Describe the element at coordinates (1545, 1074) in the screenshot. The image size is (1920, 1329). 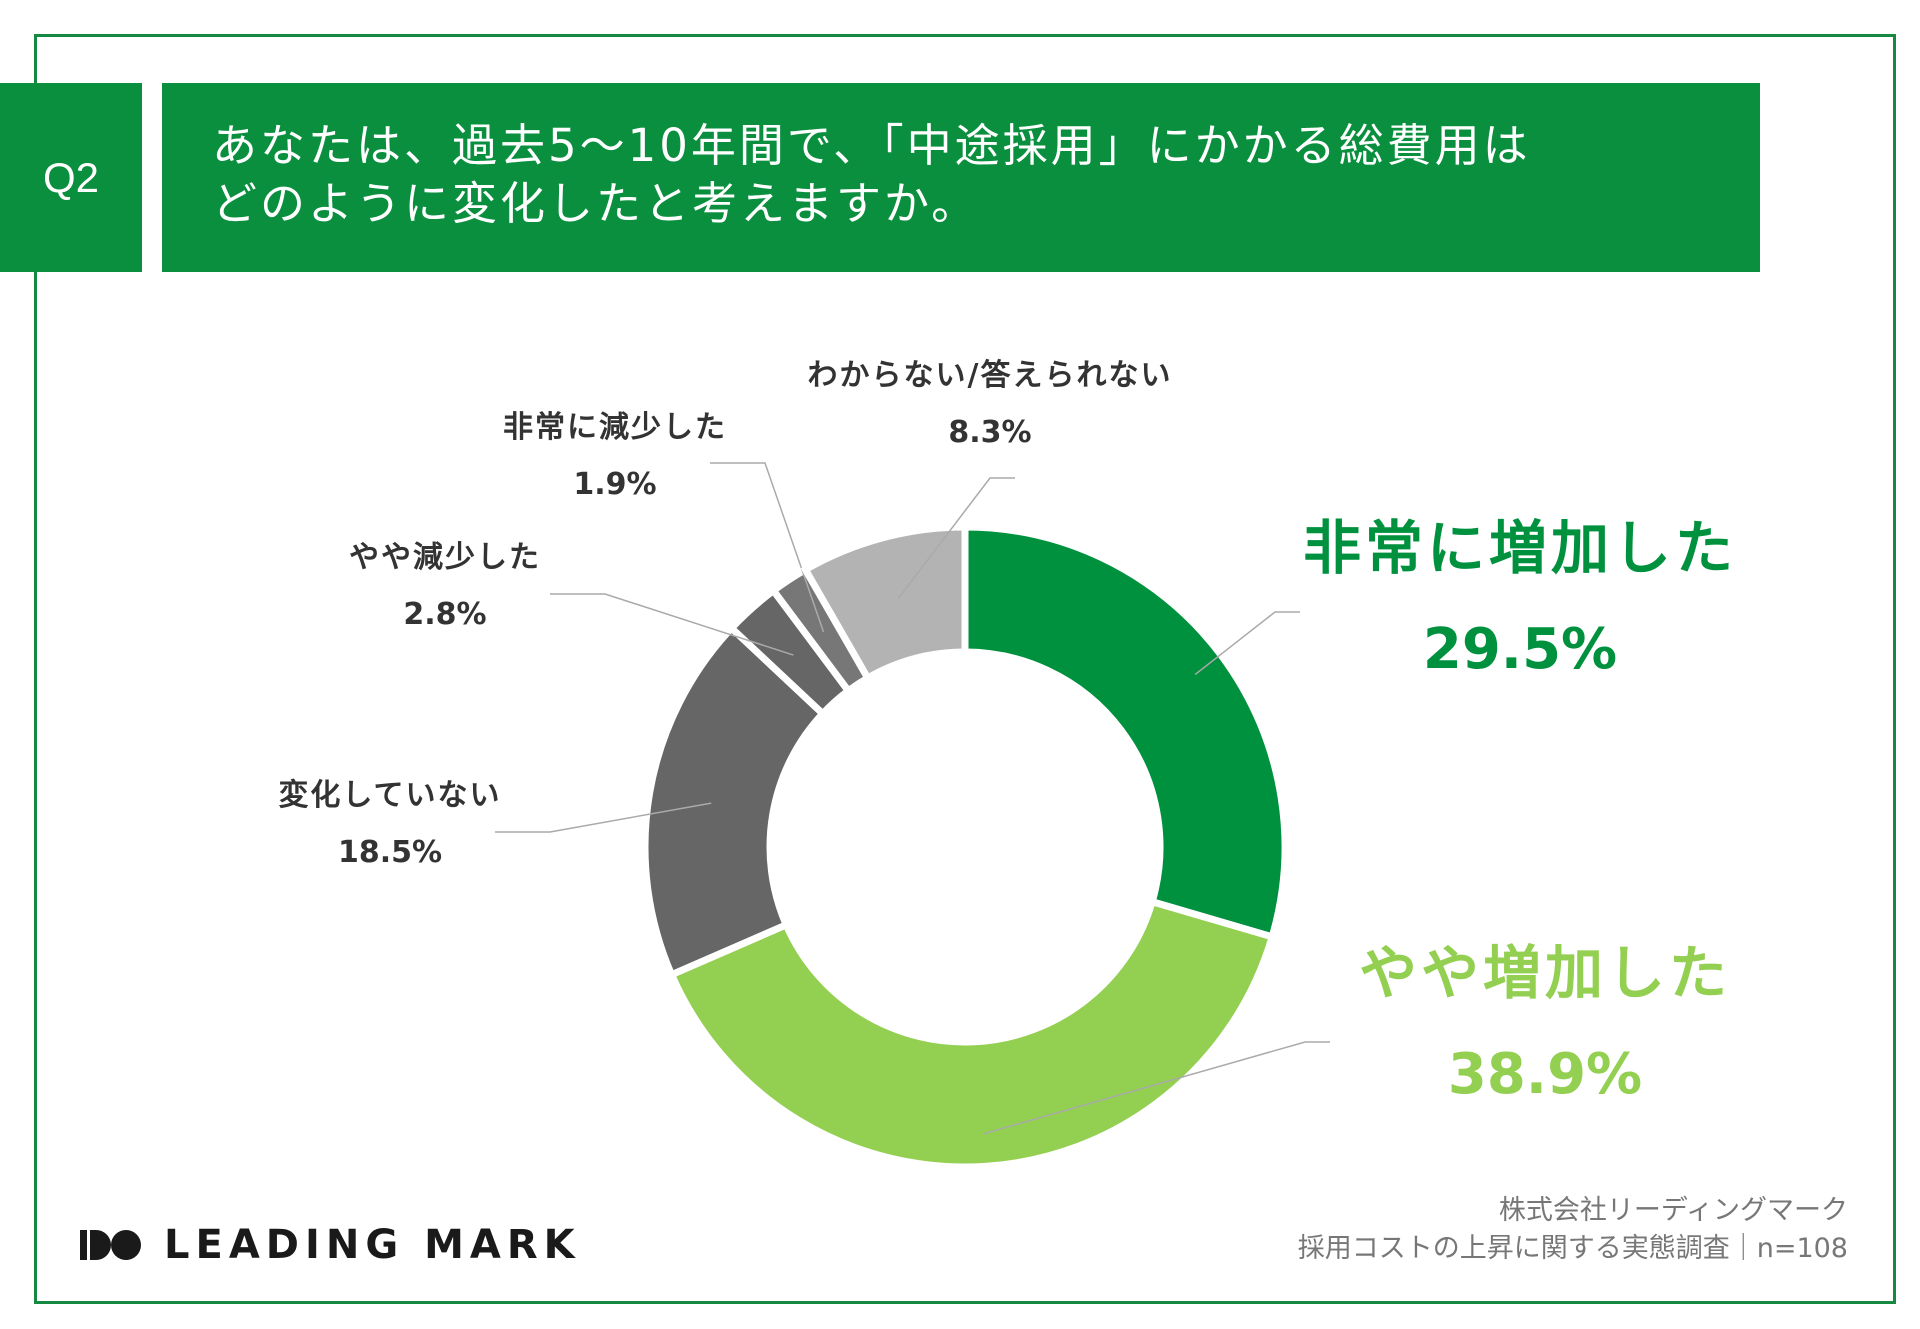
I see `slice-value-label: 38.9%` at that location.